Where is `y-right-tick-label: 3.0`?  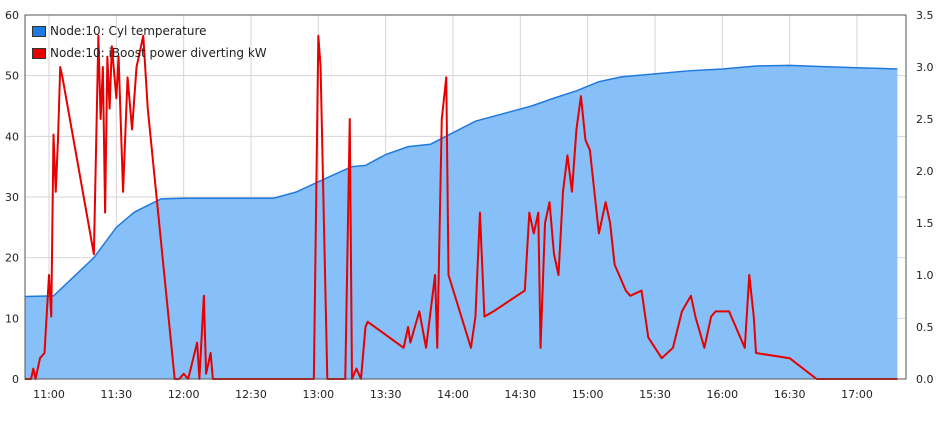 y-right-tick-label: 3.0 is located at coordinates (925, 67).